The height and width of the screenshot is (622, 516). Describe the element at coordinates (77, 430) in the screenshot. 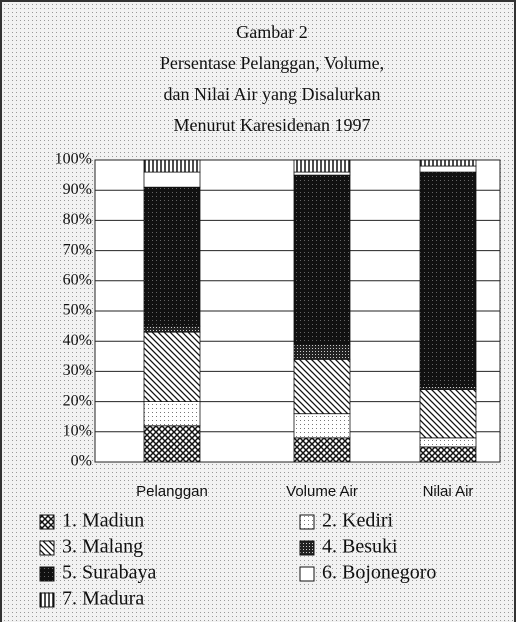

I see `y-tick-label: 10%` at that location.